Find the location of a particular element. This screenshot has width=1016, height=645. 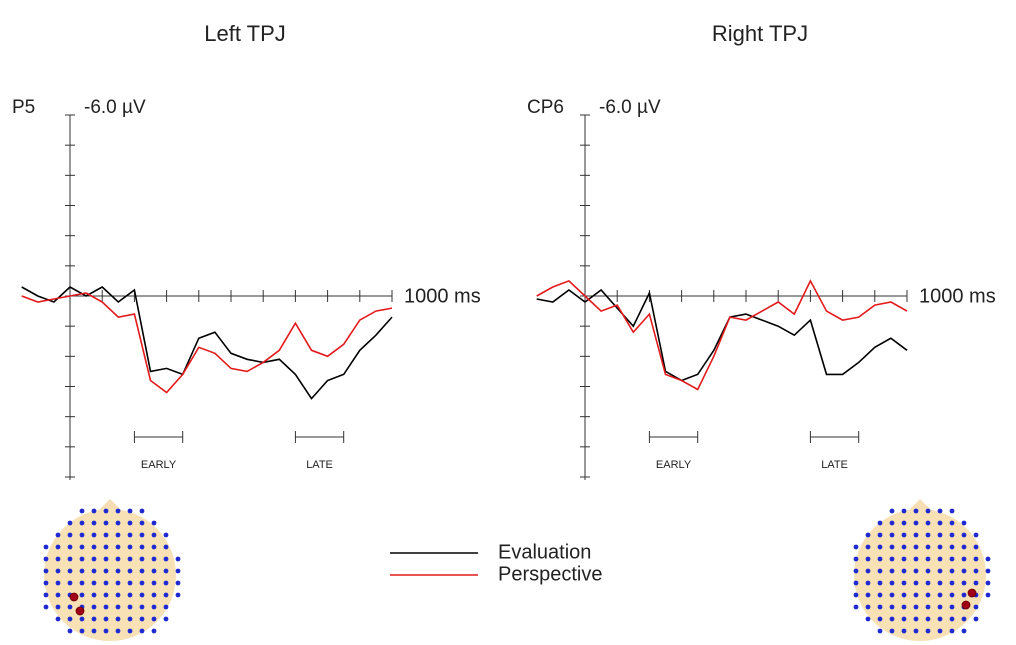

window-label: LATE is located at coordinates (319, 465).